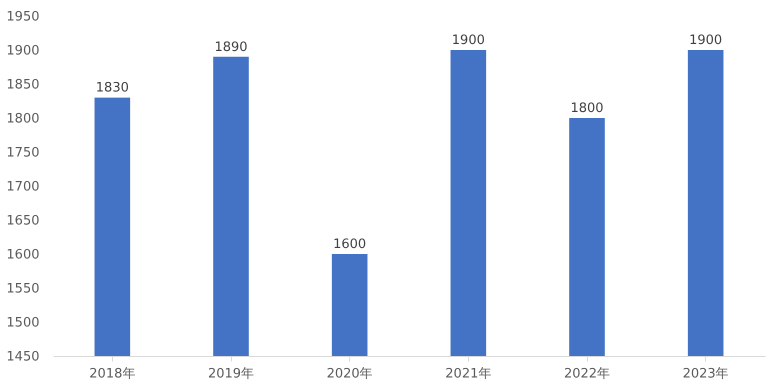 The width and height of the screenshot is (777, 388). What do you see at coordinates (468, 374) in the screenshot?
I see `x-tick-label: 2021年` at bounding box center [468, 374].